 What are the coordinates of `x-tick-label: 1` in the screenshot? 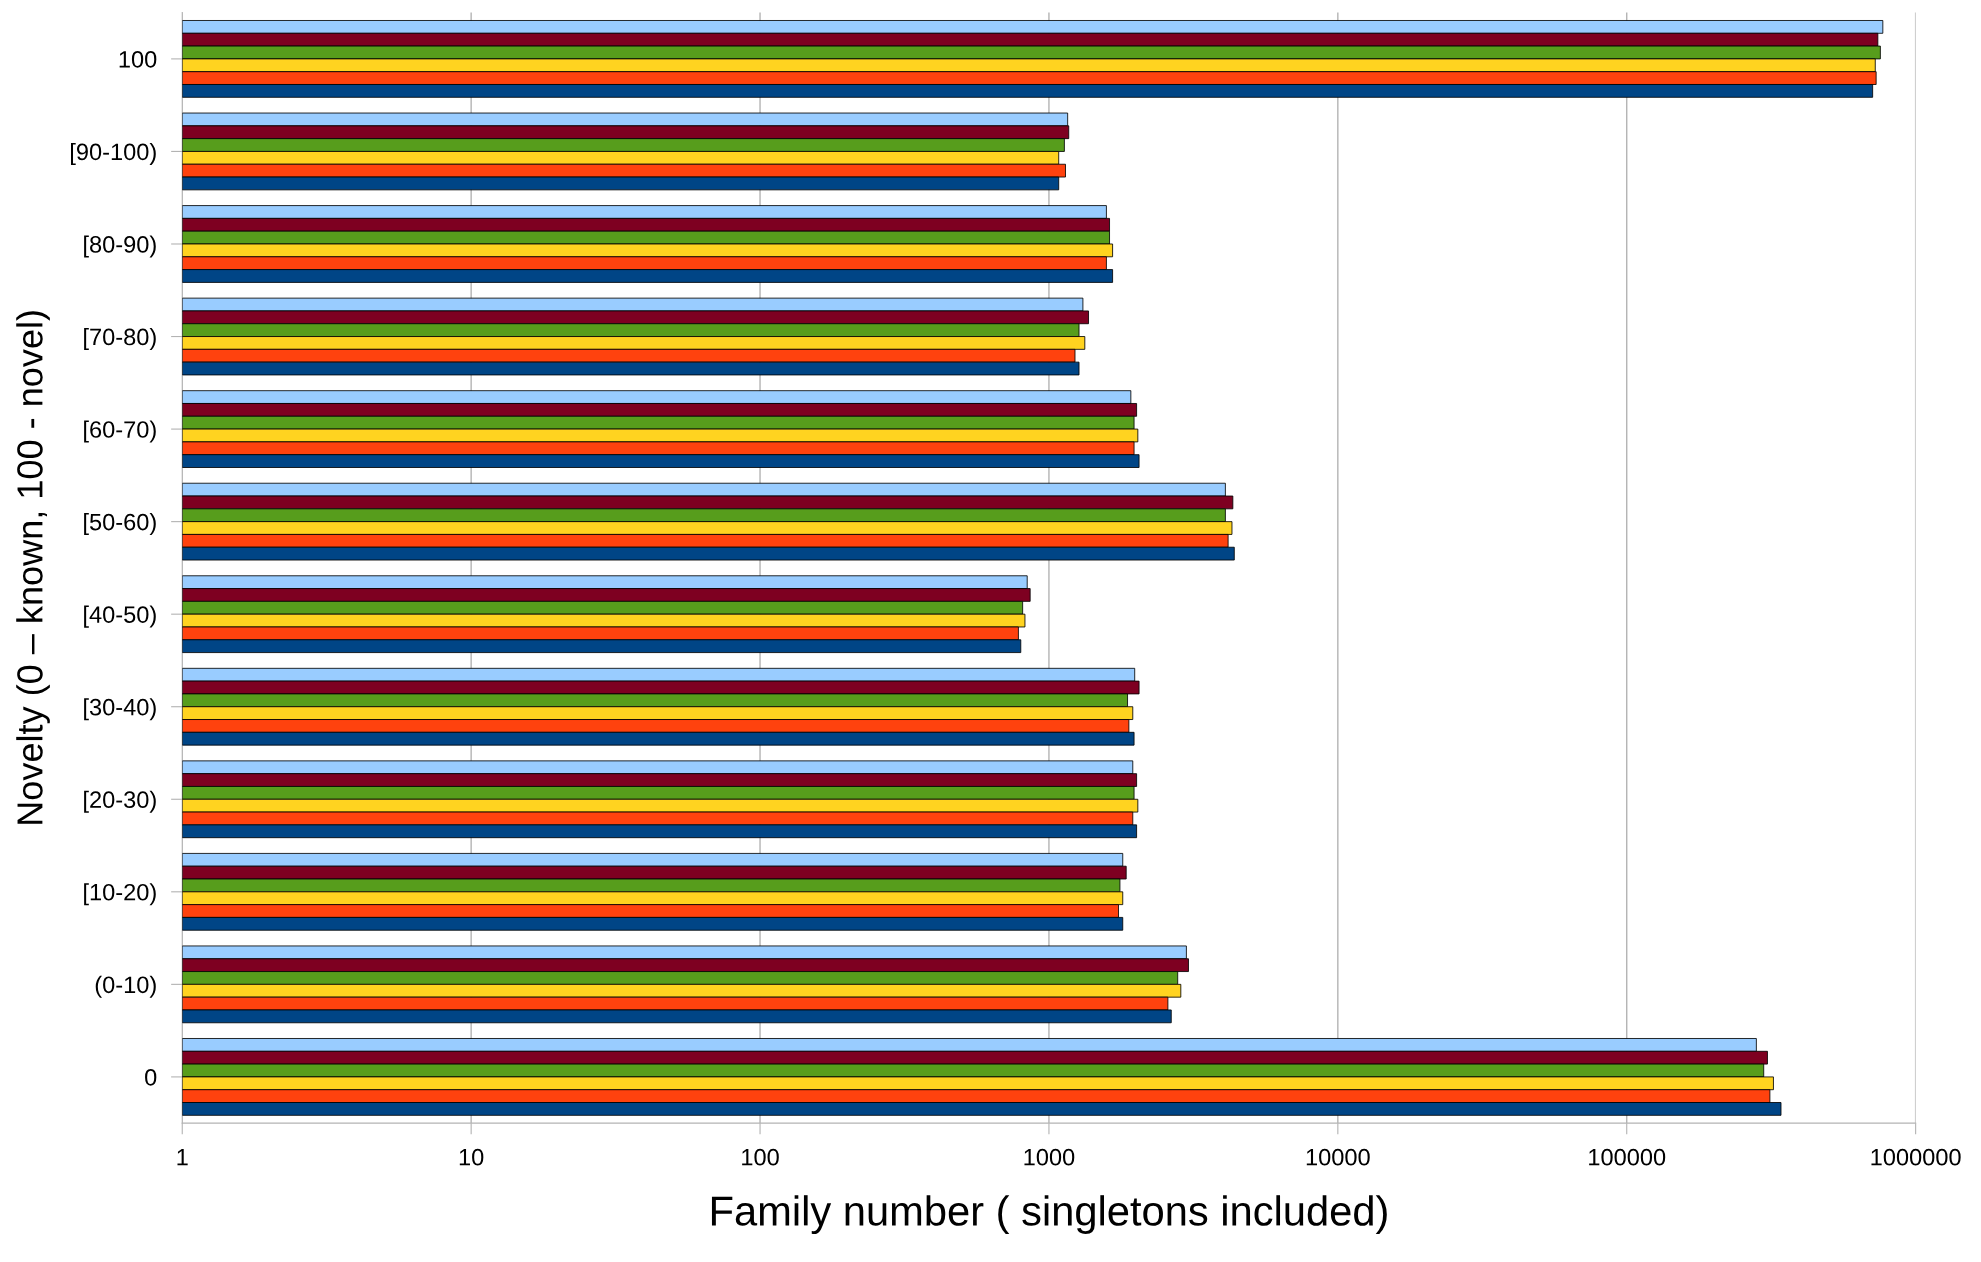 It's located at (182, 1157).